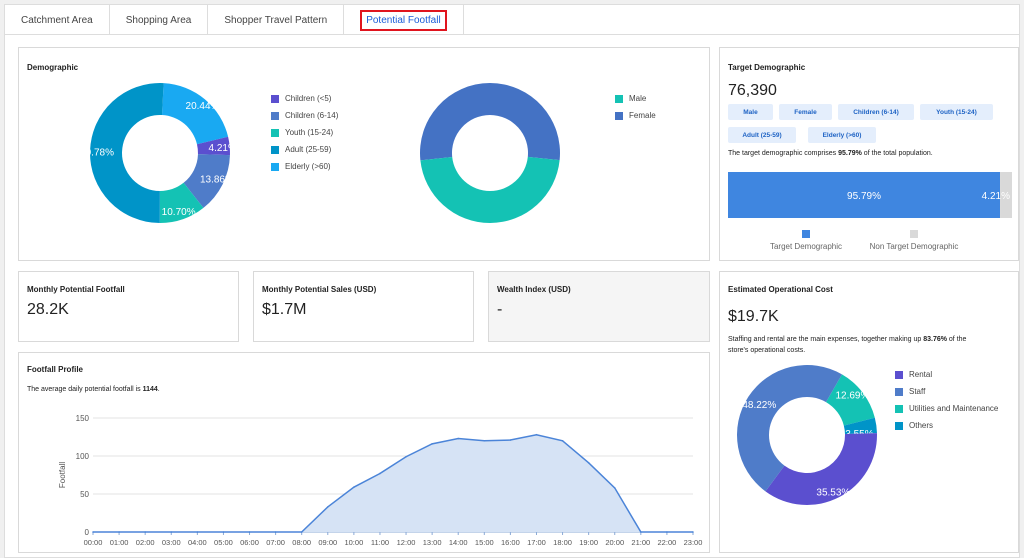 This screenshot has width=1024, height=558. What do you see at coordinates (946, 374) in the screenshot?
I see `legend-item: Rental` at bounding box center [946, 374].